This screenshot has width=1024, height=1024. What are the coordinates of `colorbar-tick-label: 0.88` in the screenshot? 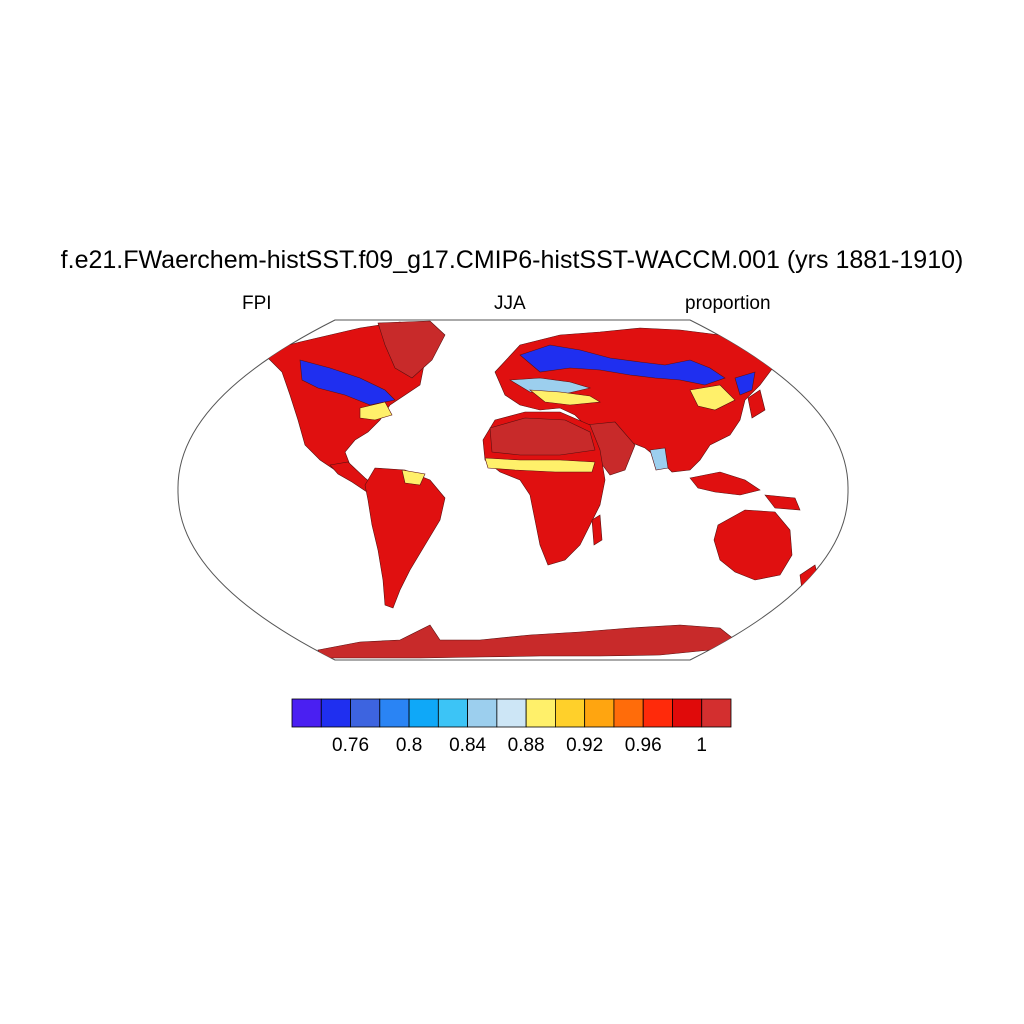 It's located at (526, 745).